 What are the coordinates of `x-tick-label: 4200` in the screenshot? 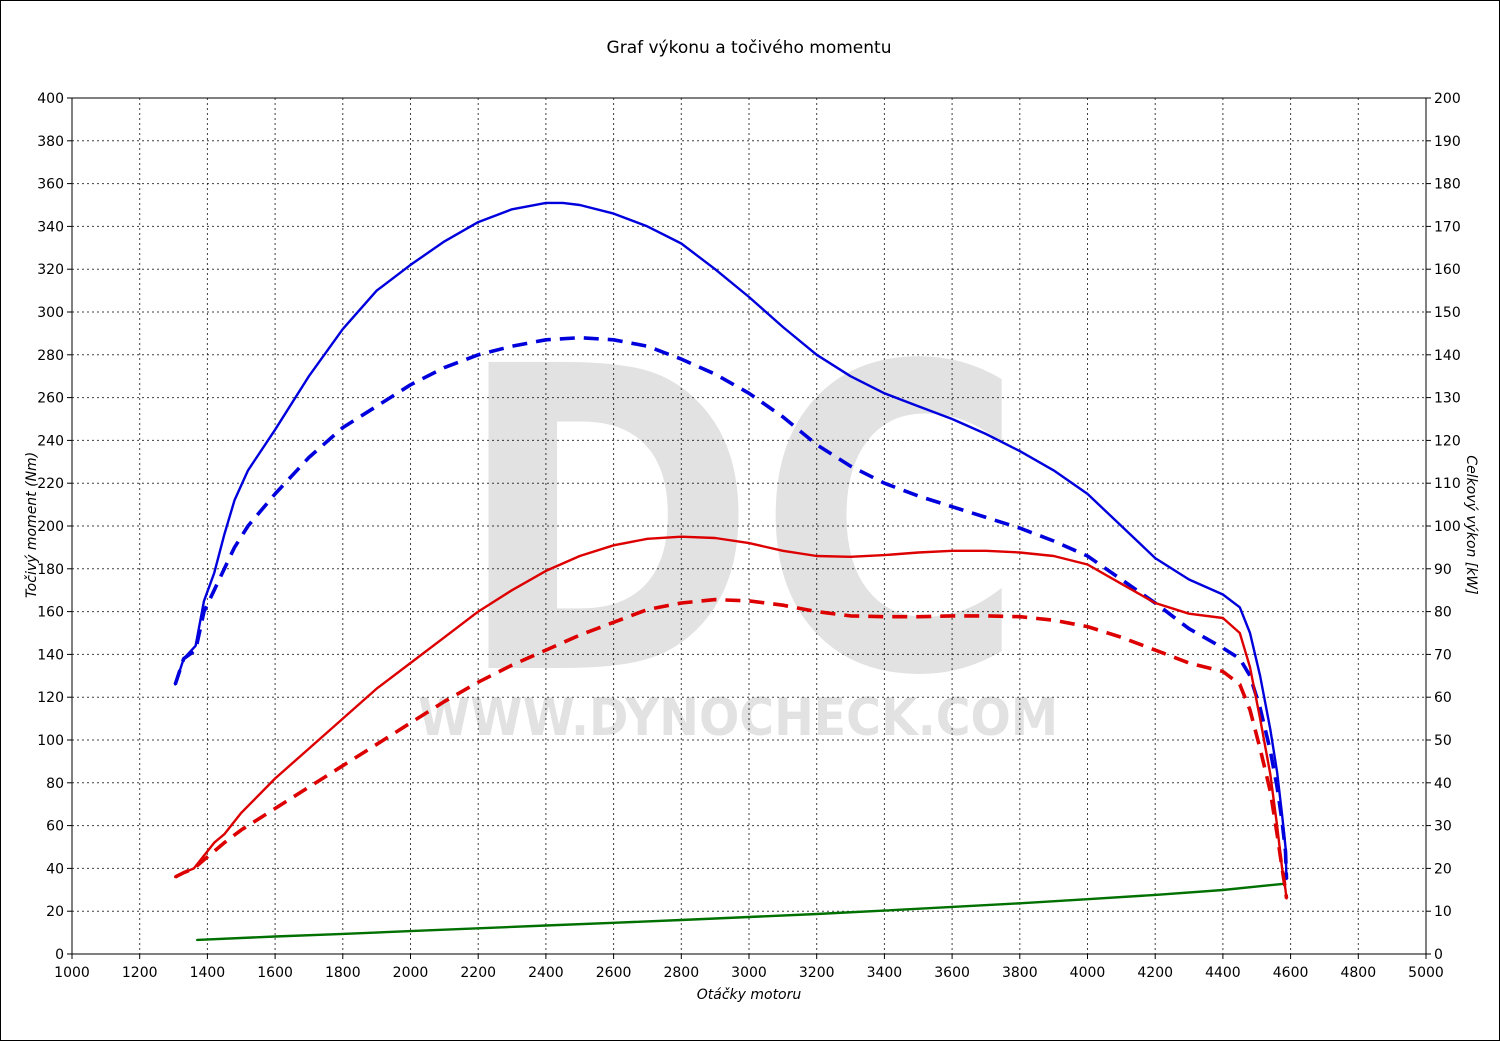 It's located at (1155, 973).